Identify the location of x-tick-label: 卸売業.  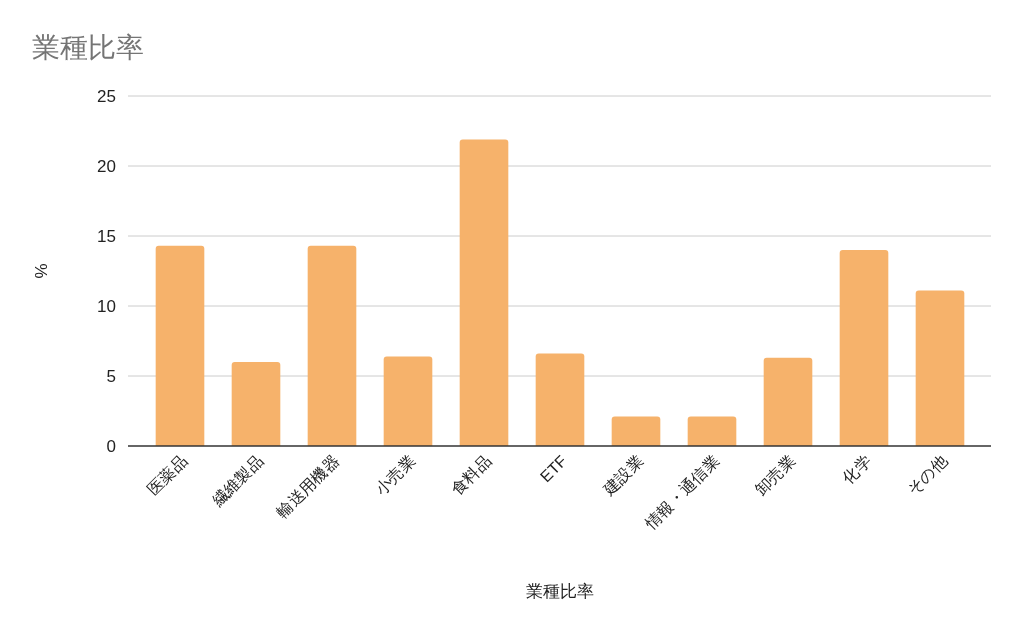
(775, 475).